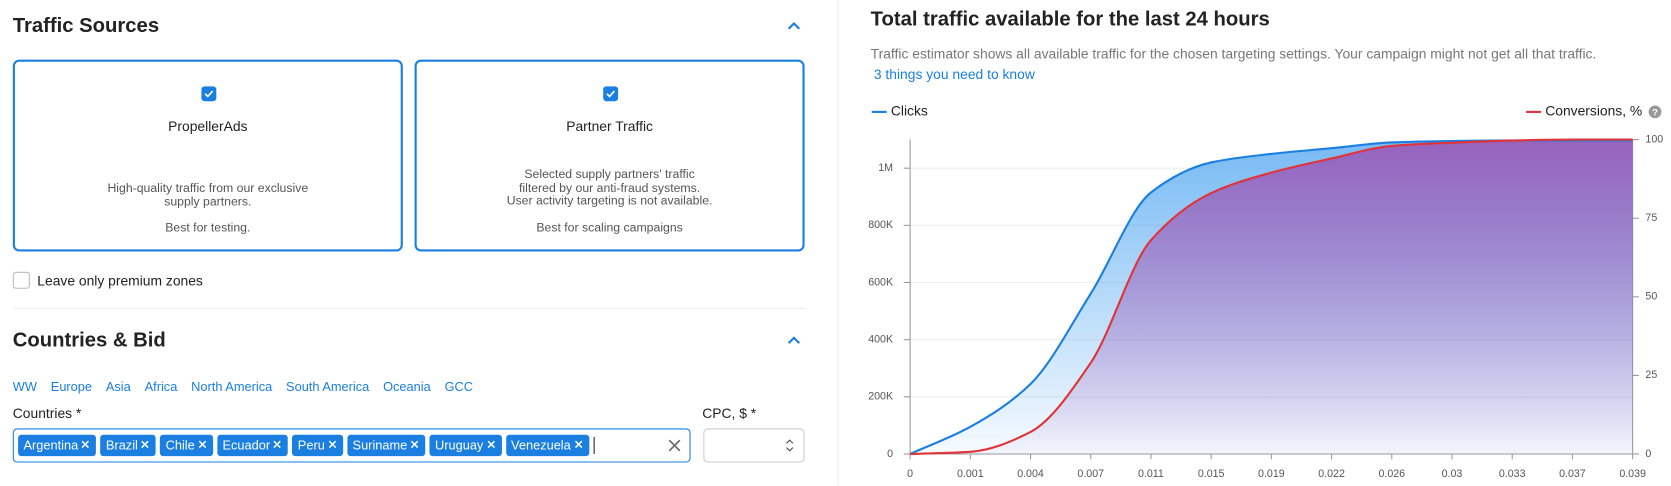 The height and width of the screenshot is (486, 1671). I want to click on y-tick-label: 800K, so click(880, 225).